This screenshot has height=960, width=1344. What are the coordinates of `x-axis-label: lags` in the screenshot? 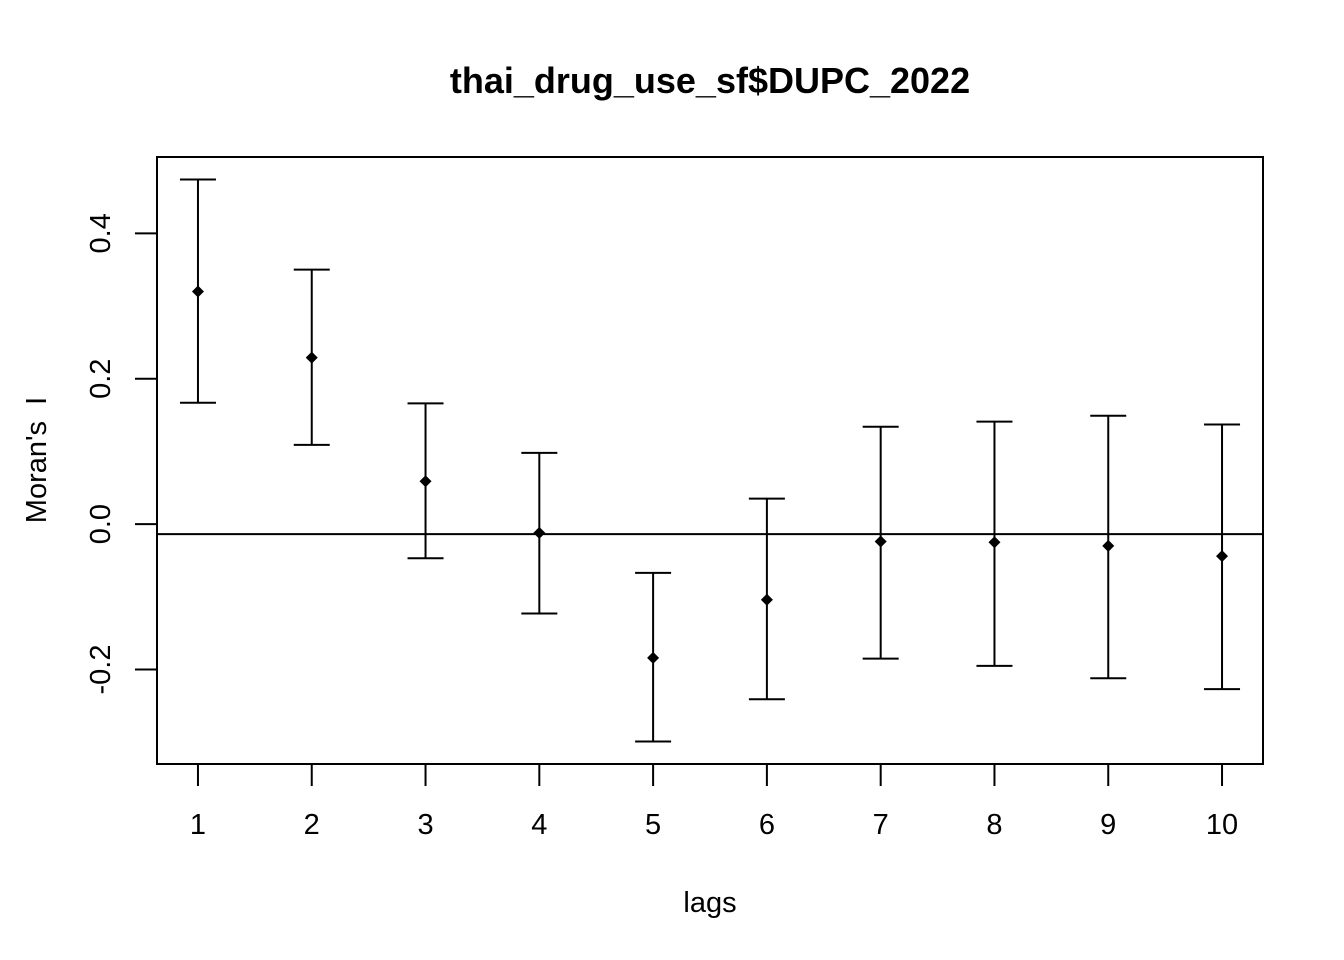 It's located at (709, 903).